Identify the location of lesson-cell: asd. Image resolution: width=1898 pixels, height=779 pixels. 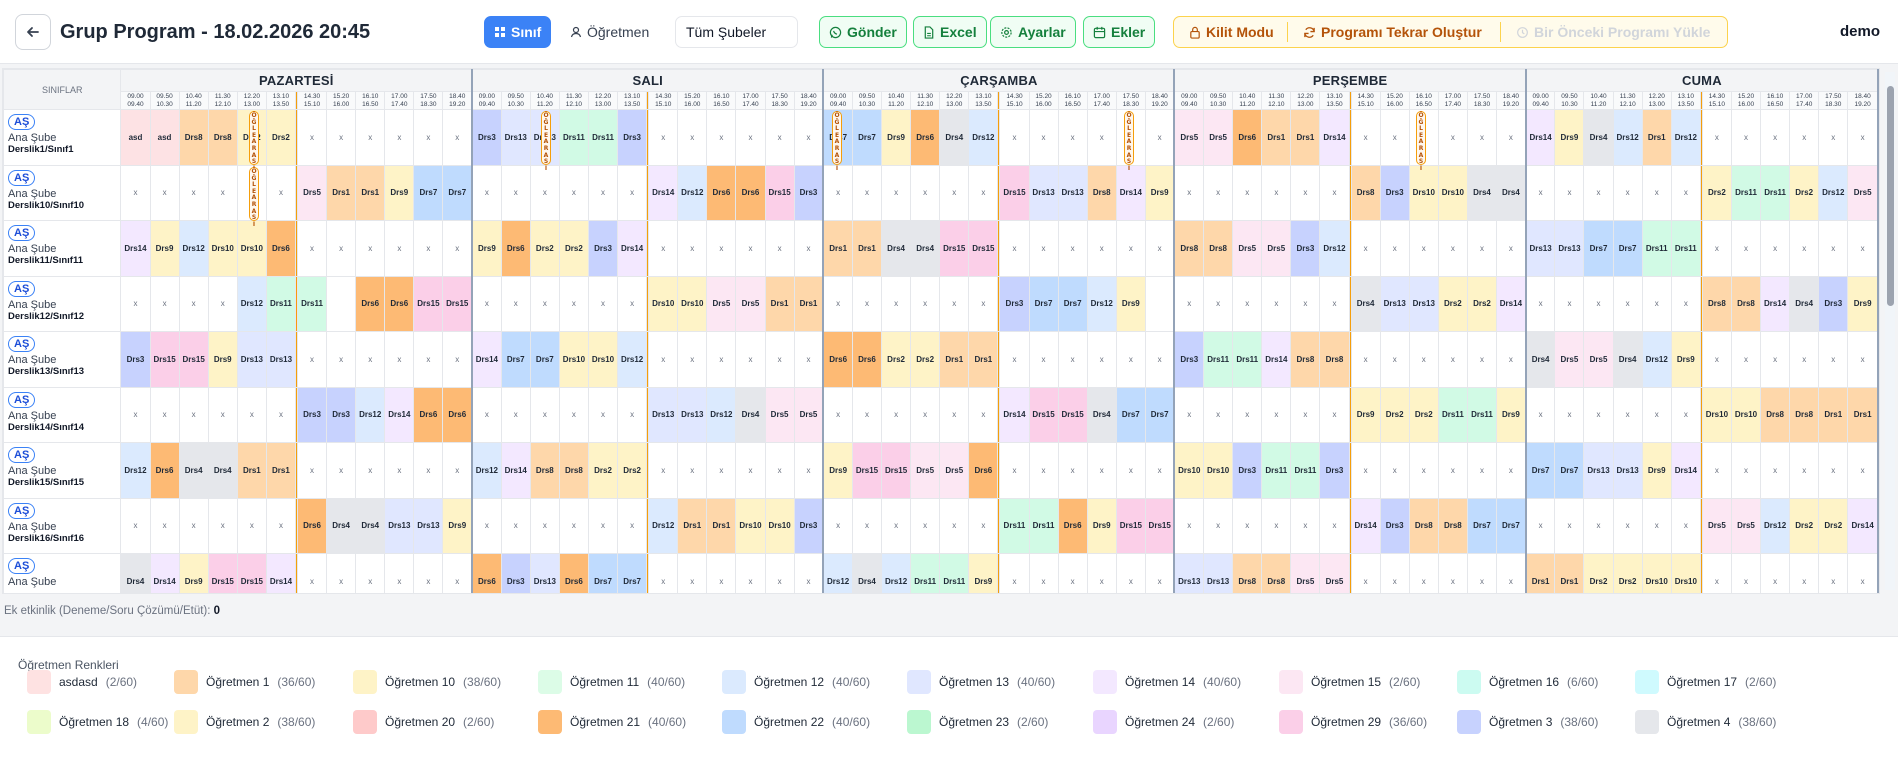
(135, 137).